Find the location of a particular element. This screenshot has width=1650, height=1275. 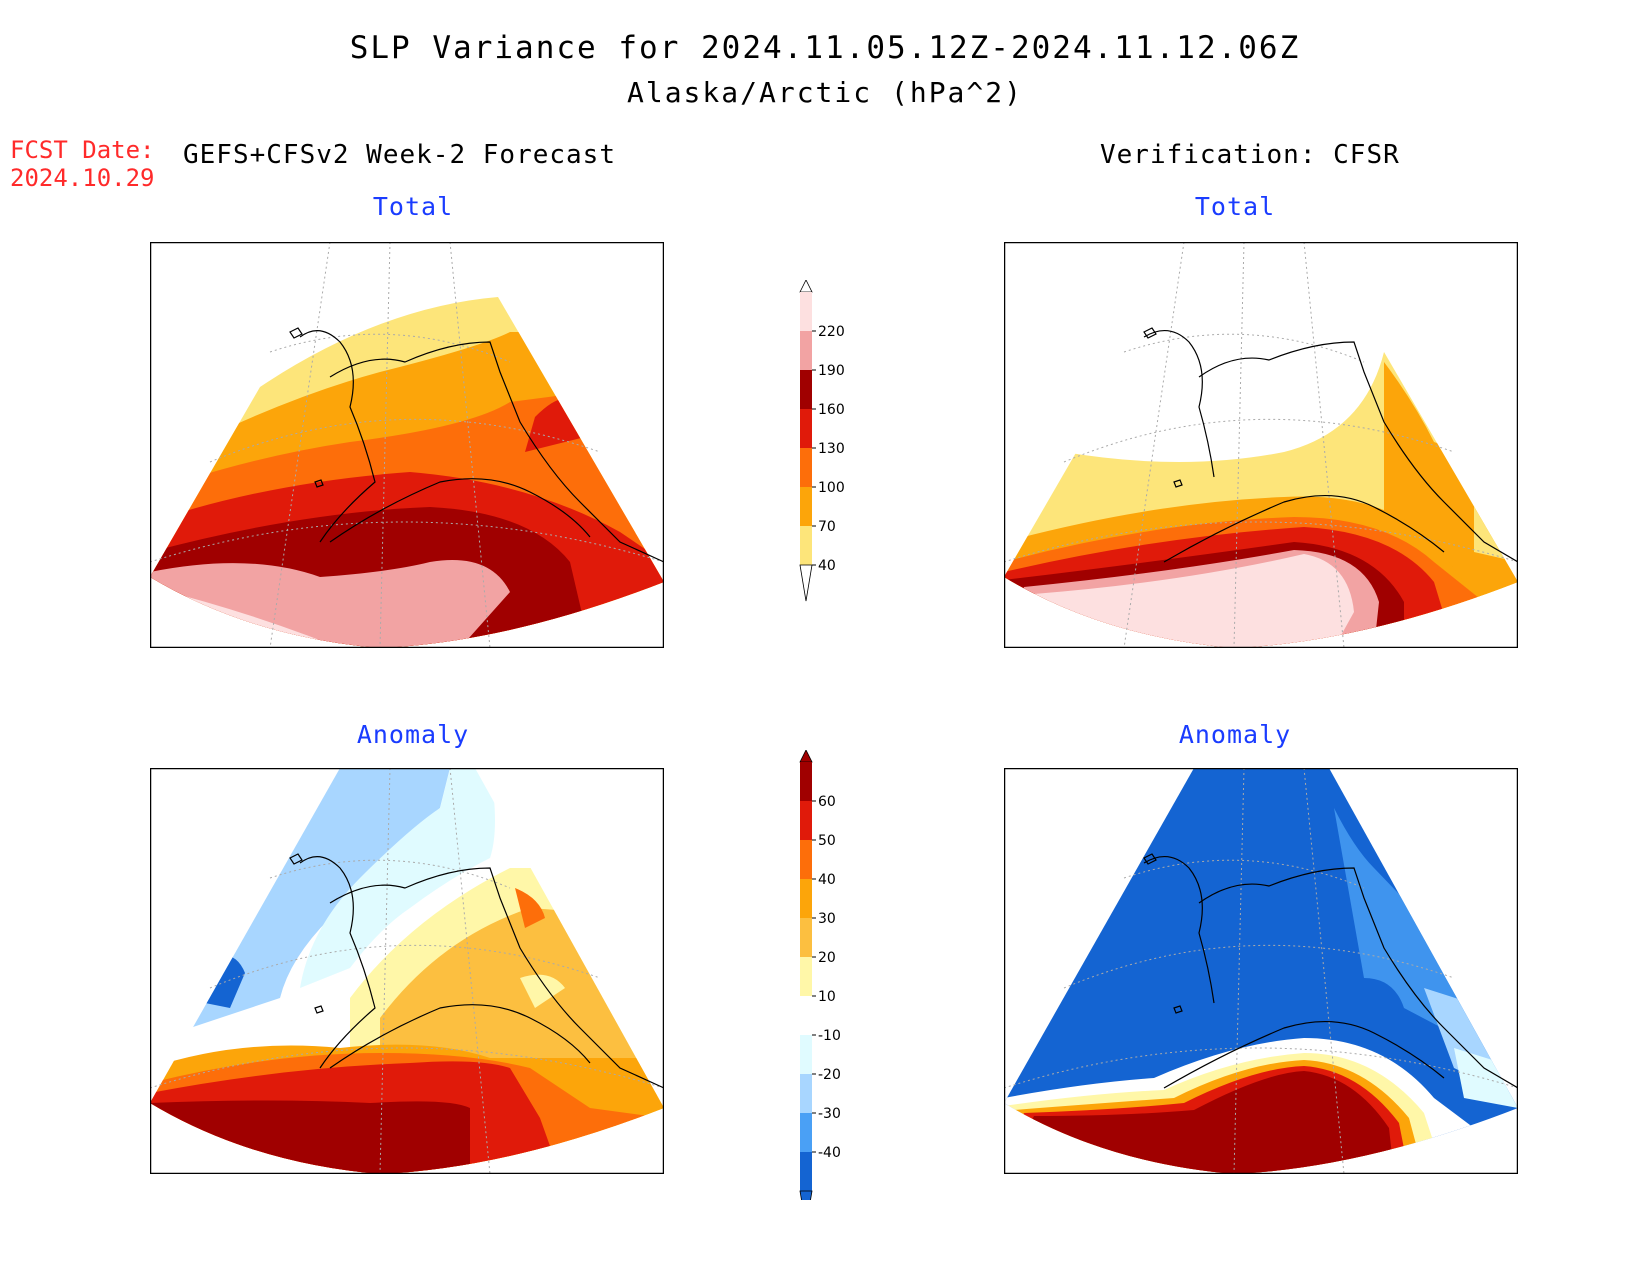

anomaly-colorbar-tick-label: -30 is located at coordinates (829, 1114).